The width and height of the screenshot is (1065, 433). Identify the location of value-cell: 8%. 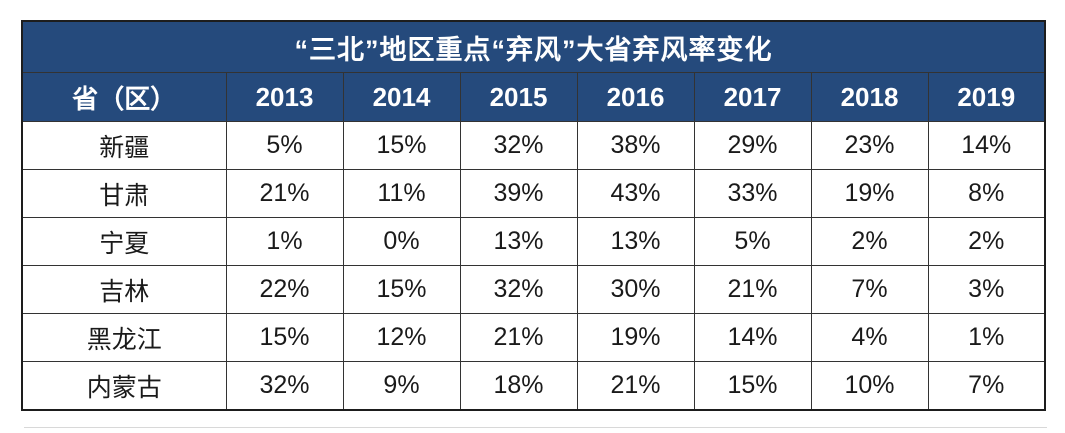
(986, 193).